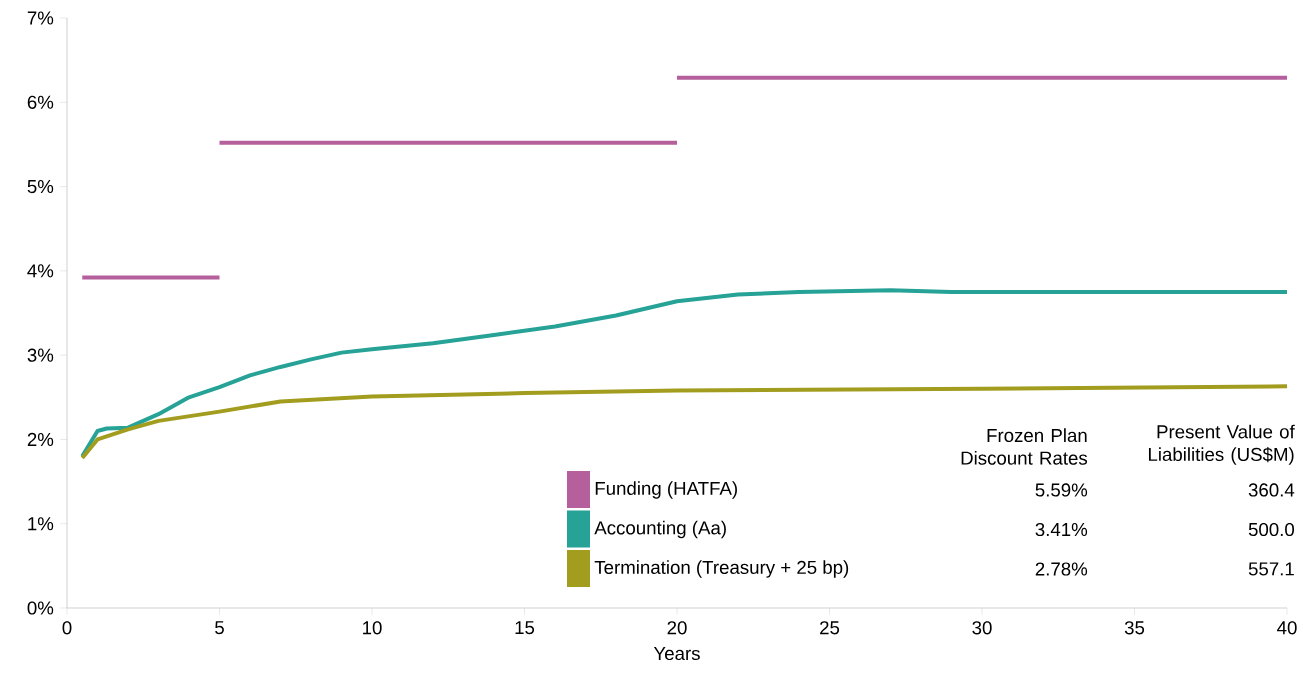 This screenshot has height=689, width=1308. I want to click on annotation: Present Value of Liabilities (US$M), so click(1221, 444).